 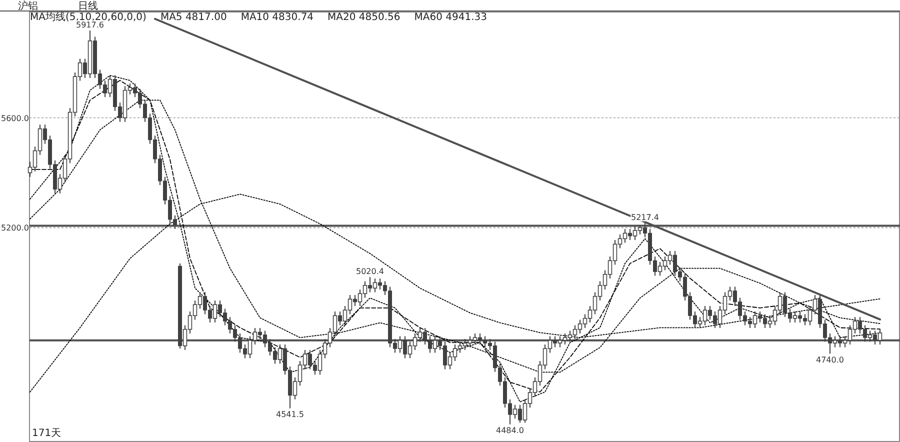 I want to click on y-tick-label: 5200.0, so click(x=15, y=228).